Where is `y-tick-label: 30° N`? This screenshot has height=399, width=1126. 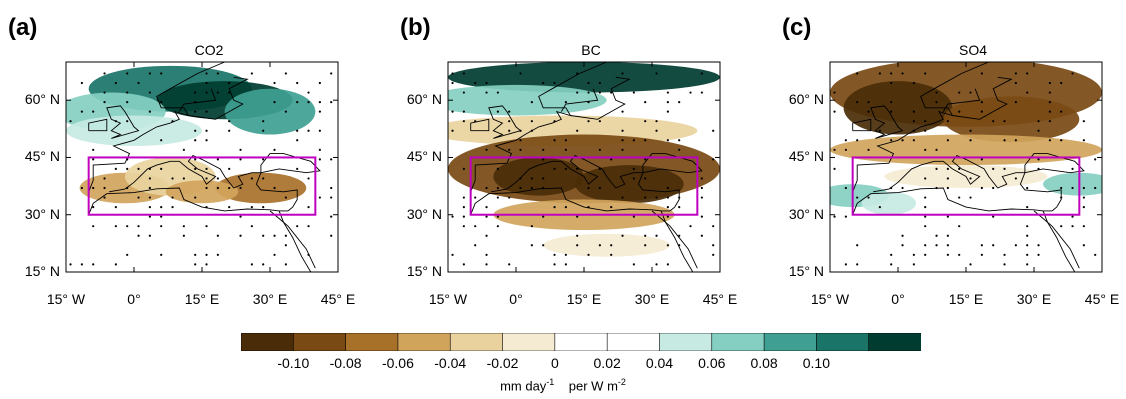
y-tick-label: 30° N is located at coordinates (424, 213).